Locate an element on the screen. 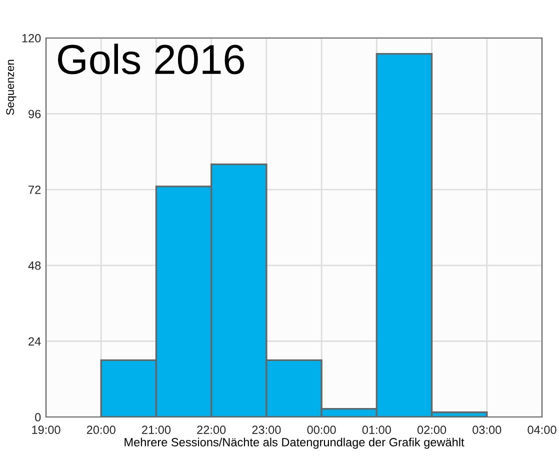 This screenshot has width=559, height=458. y-tick-label: 72 is located at coordinates (34, 190).